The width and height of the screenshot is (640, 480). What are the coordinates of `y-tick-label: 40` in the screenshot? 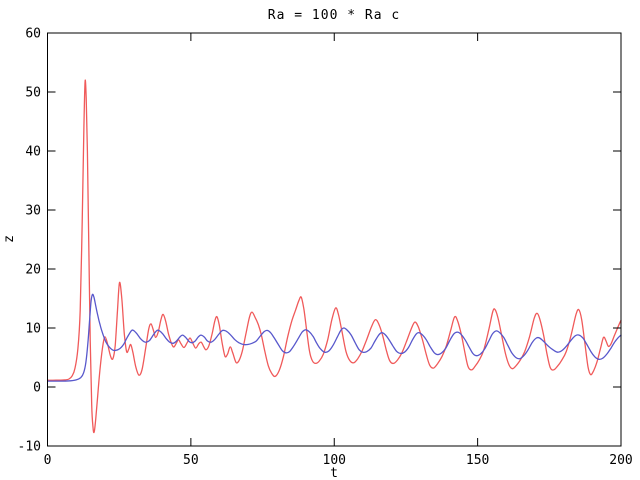 It's located at (33, 152).